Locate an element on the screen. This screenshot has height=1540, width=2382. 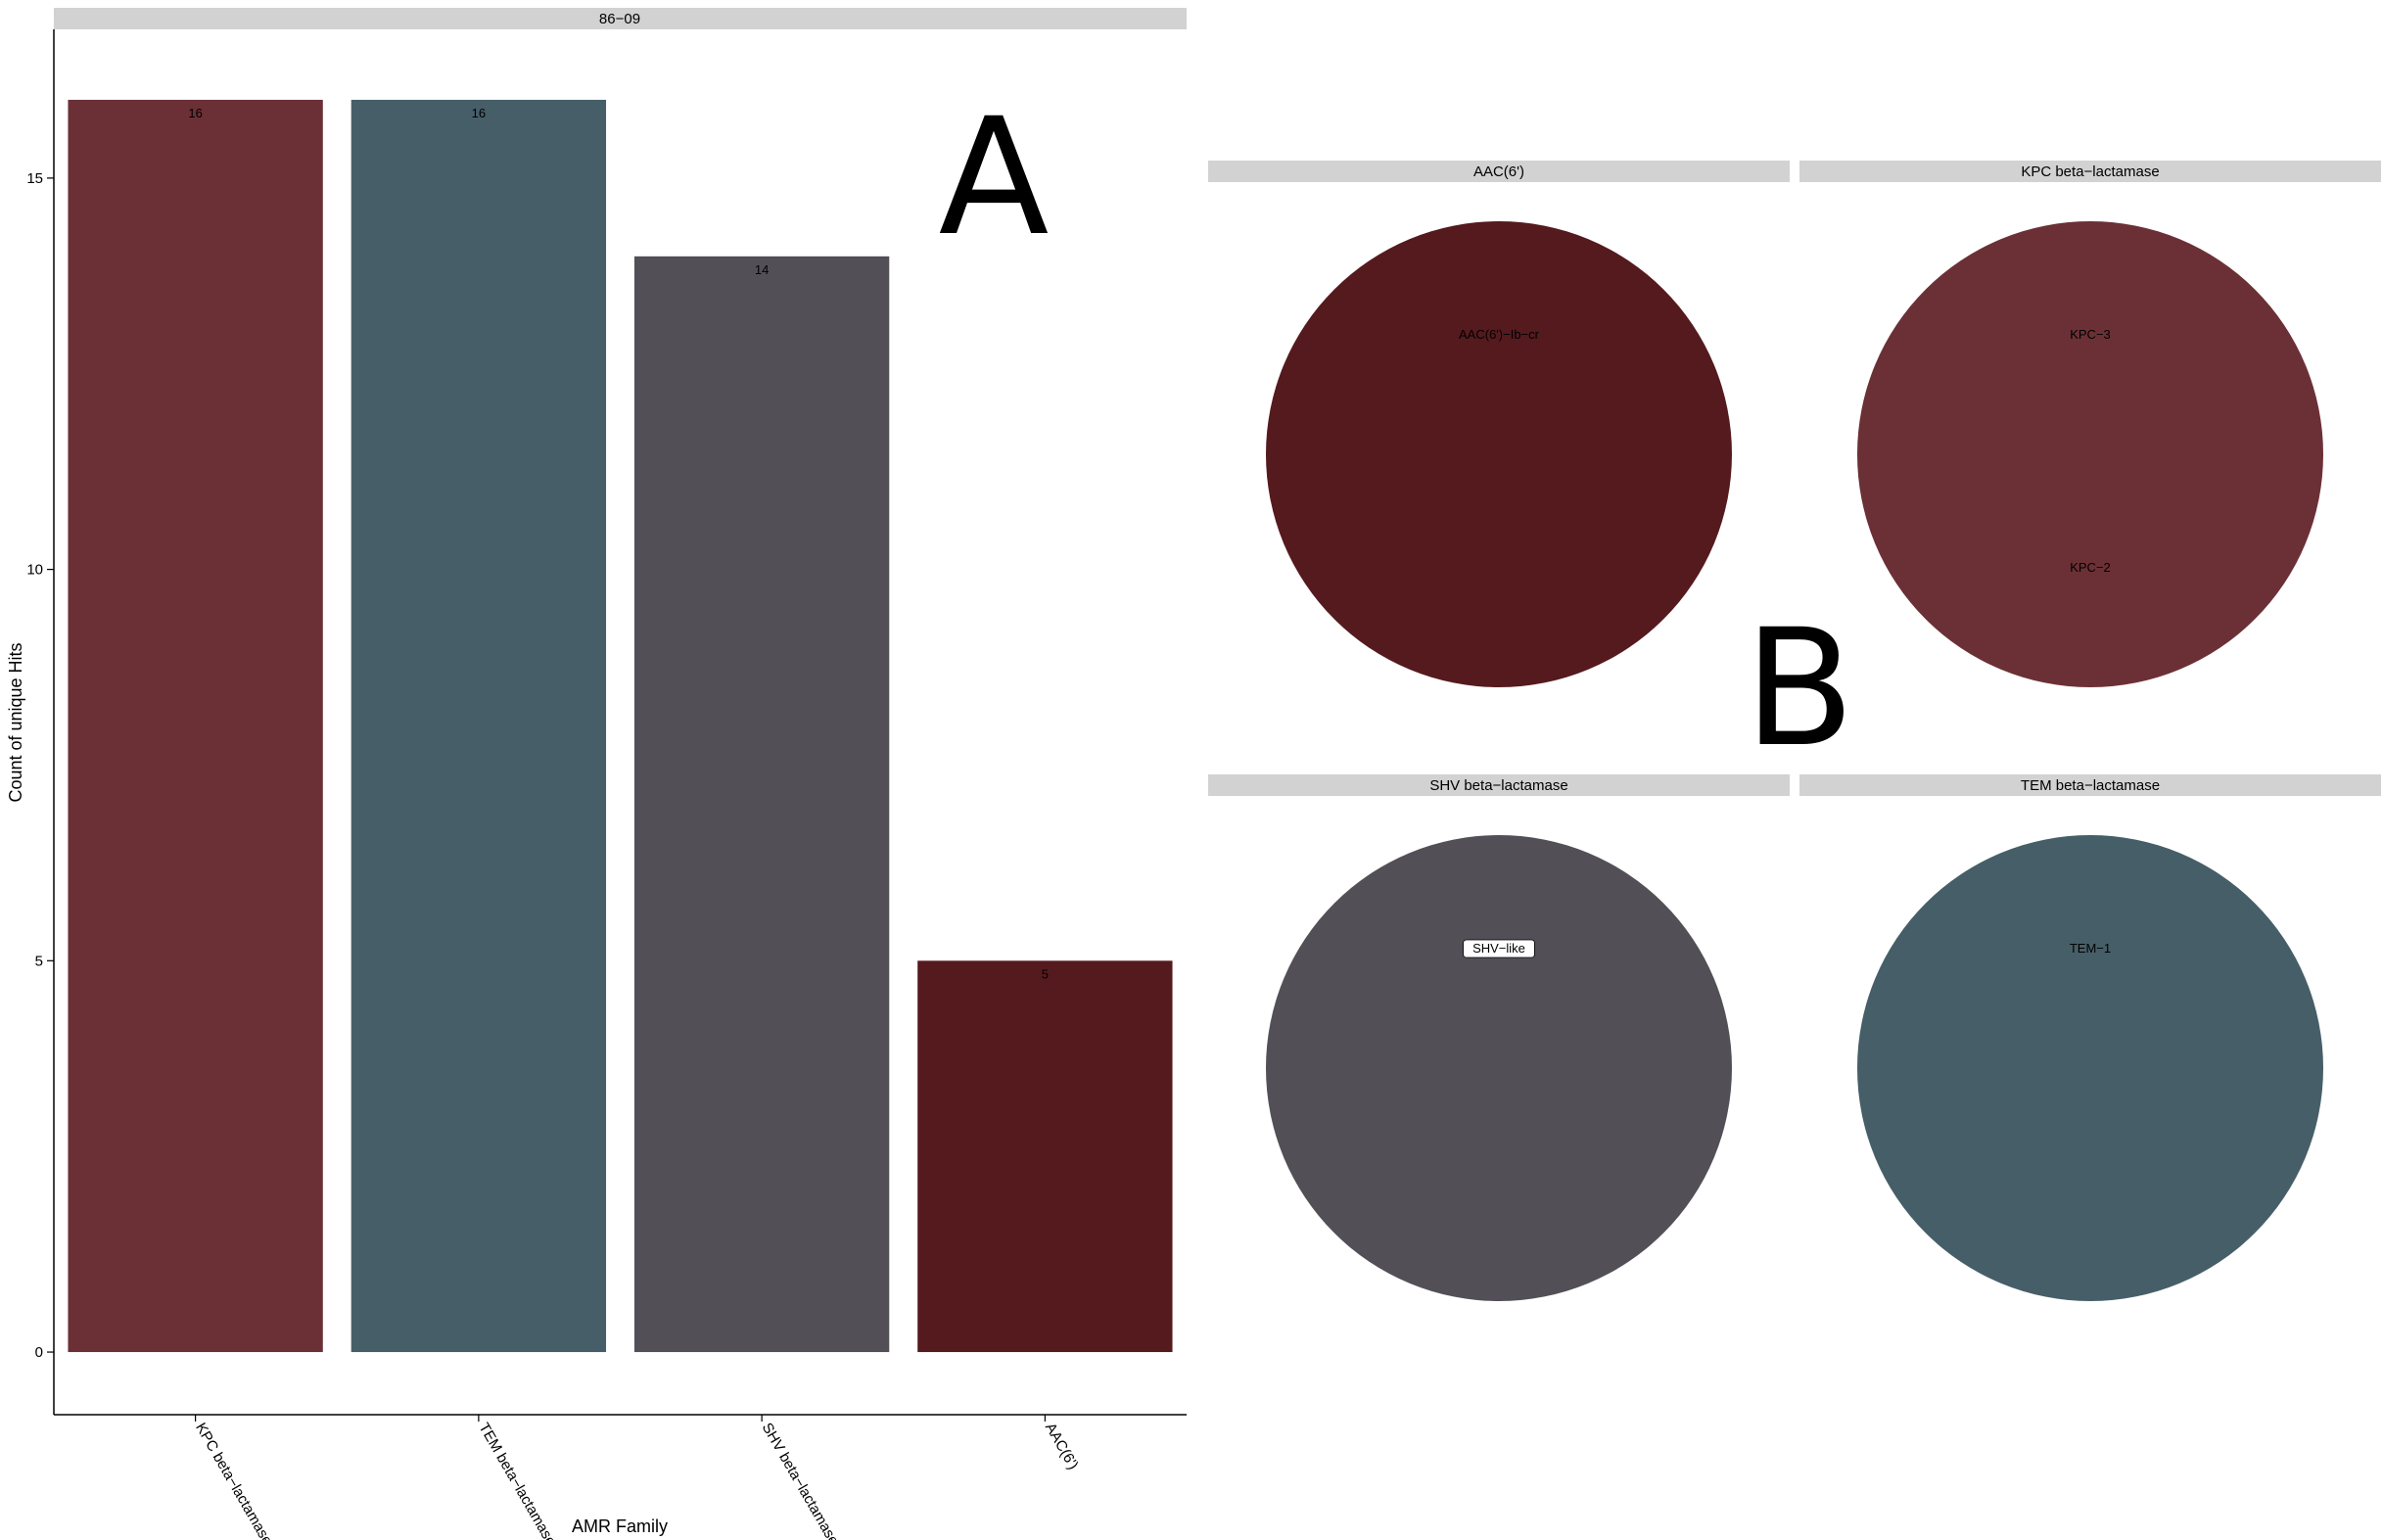
pie-slice-label: KPC−2 is located at coordinates (2090, 567).